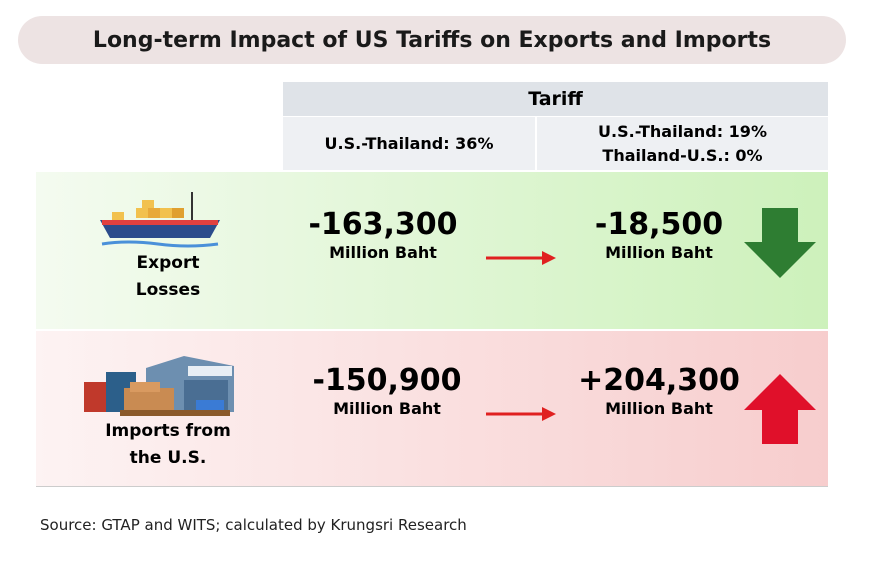  Describe the element at coordinates (780, 409) in the screenshot. I see `up-arrow` at that location.